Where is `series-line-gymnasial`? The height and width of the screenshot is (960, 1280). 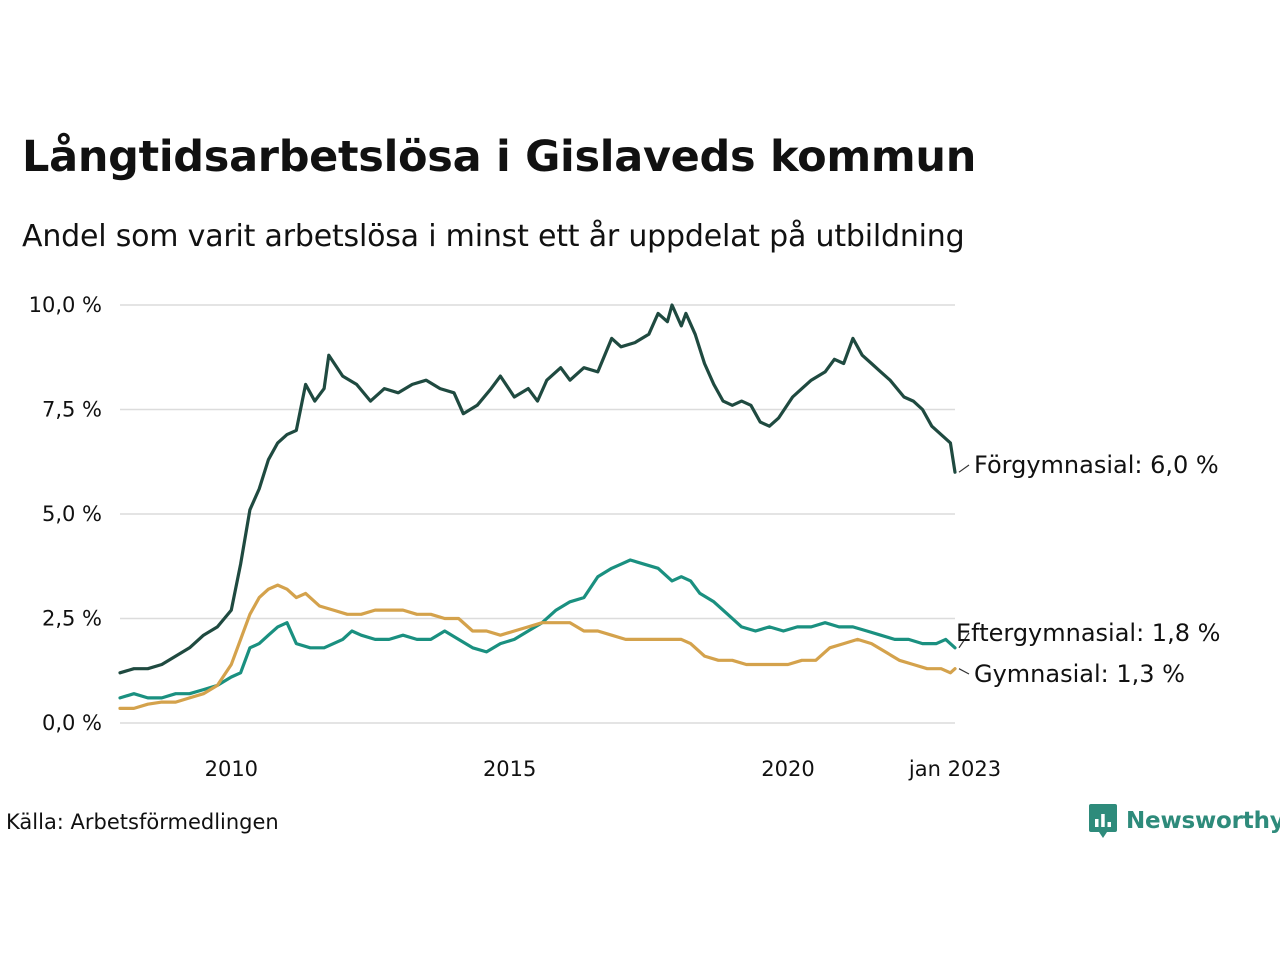 series-line-gymnasial is located at coordinates (537, 646).